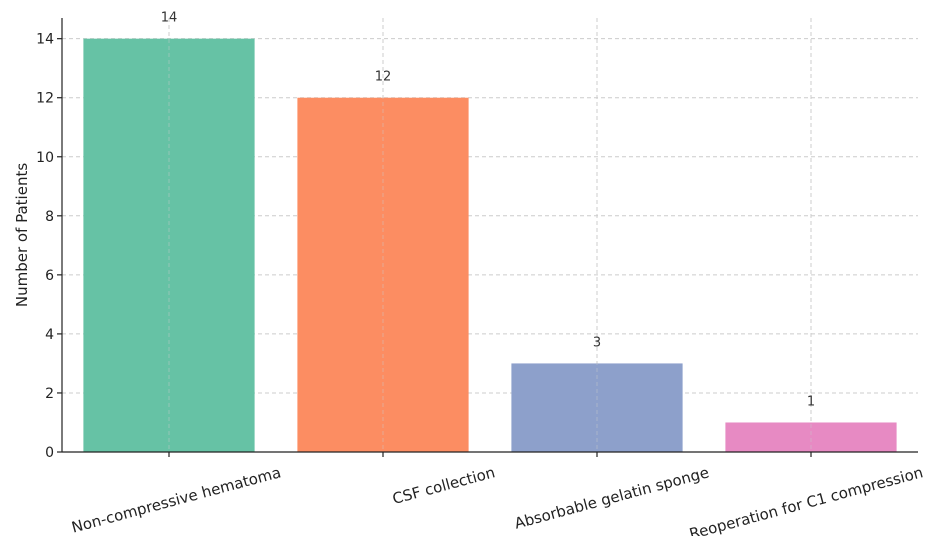 The height and width of the screenshot is (536, 928). Describe the element at coordinates (169, 18) in the screenshot. I see `data-label: 14` at that location.